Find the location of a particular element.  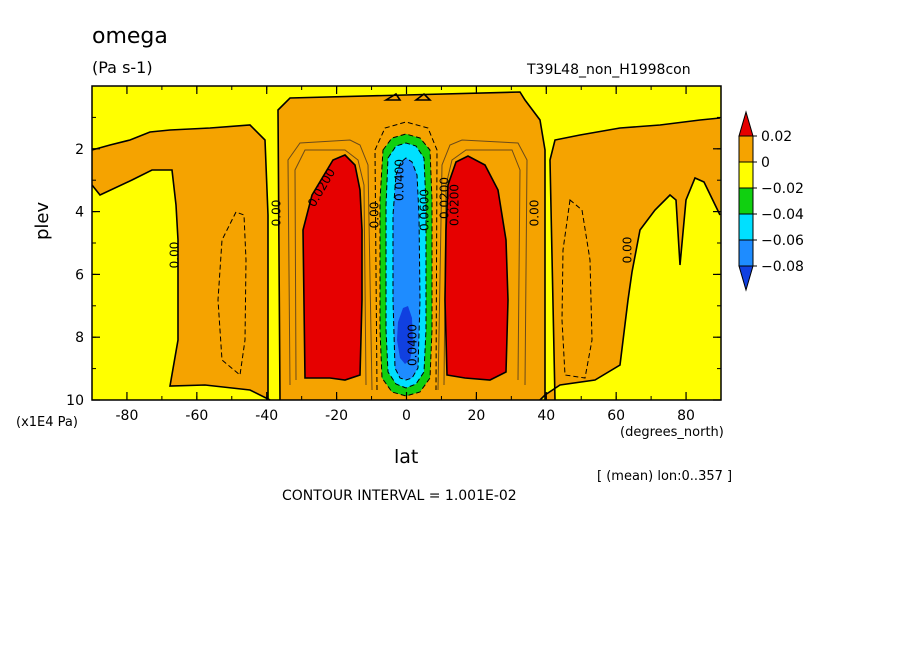

colorbar-label: −0.06 is located at coordinates (782, 241).